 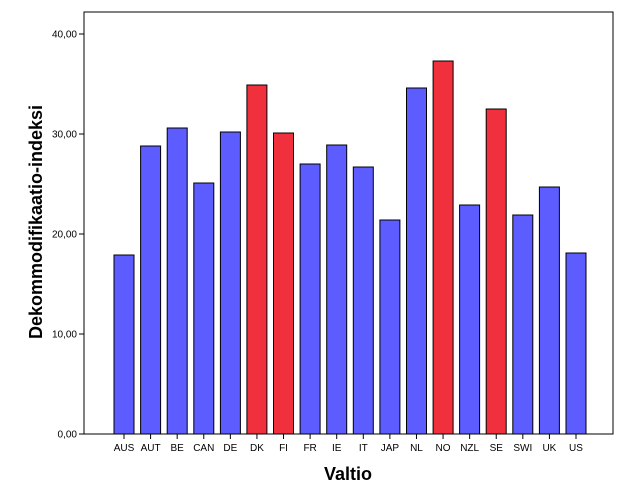 What do you see at coordinates (124, 448) in the screenshot?
I see `x-tick-label-aus: AUS` at bounding box center [124, 448].